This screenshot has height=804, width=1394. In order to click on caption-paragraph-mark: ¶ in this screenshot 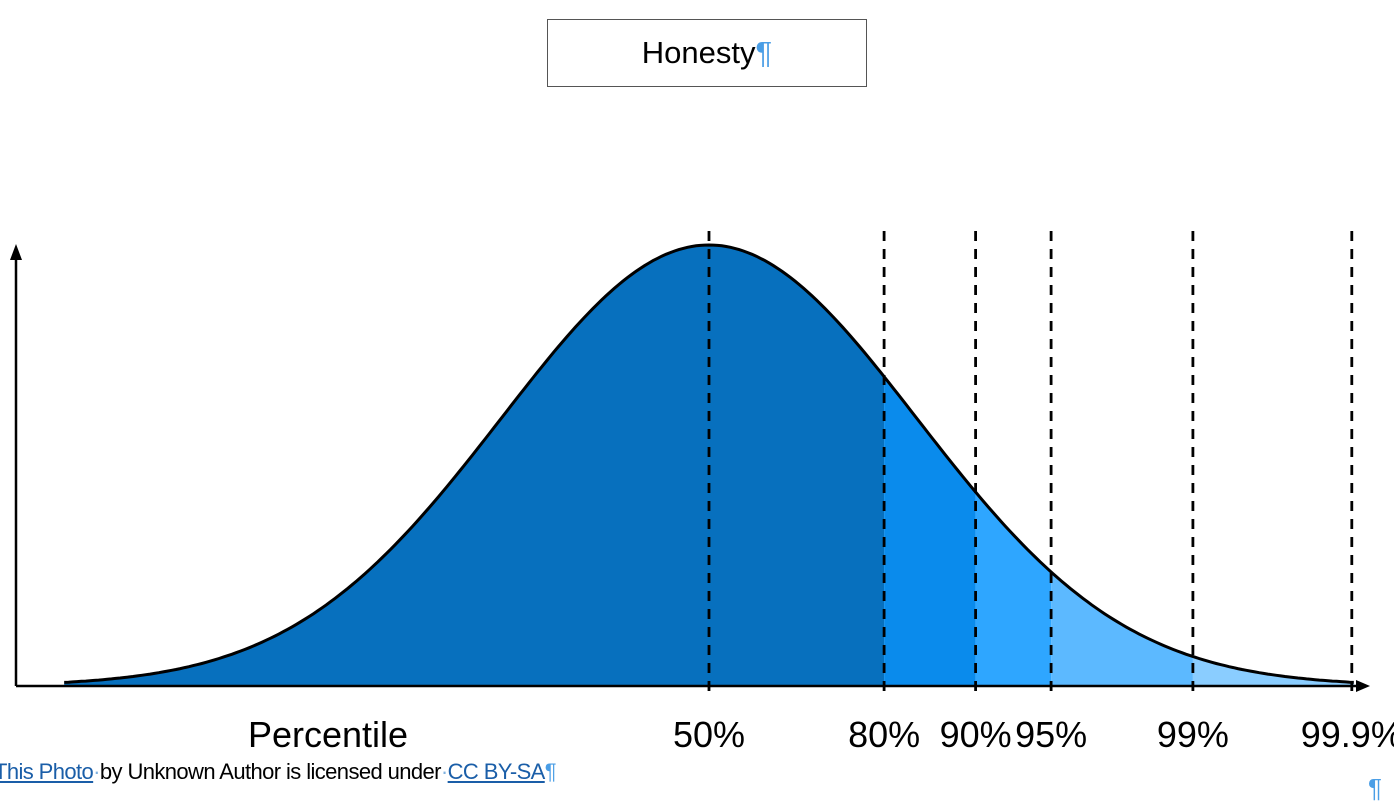, I will do `click(550, 771)`.